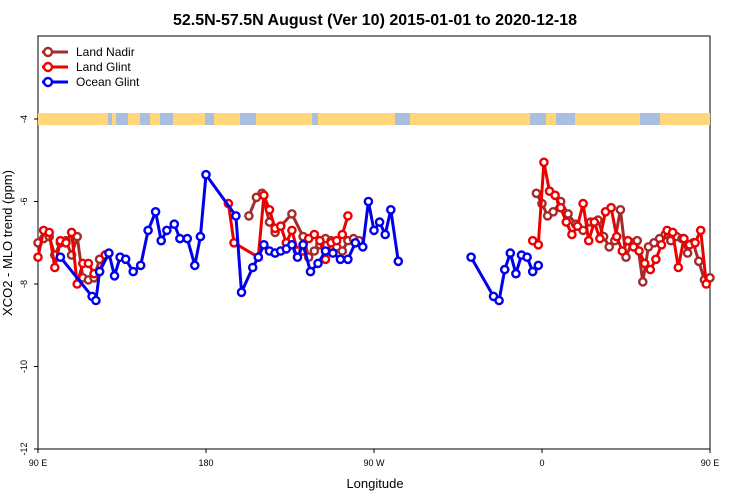  What do you see at coordinates (374, 463) in the screenshot?
I see `x-tick-label-2: 90 W` at bounding box center [374, 463].